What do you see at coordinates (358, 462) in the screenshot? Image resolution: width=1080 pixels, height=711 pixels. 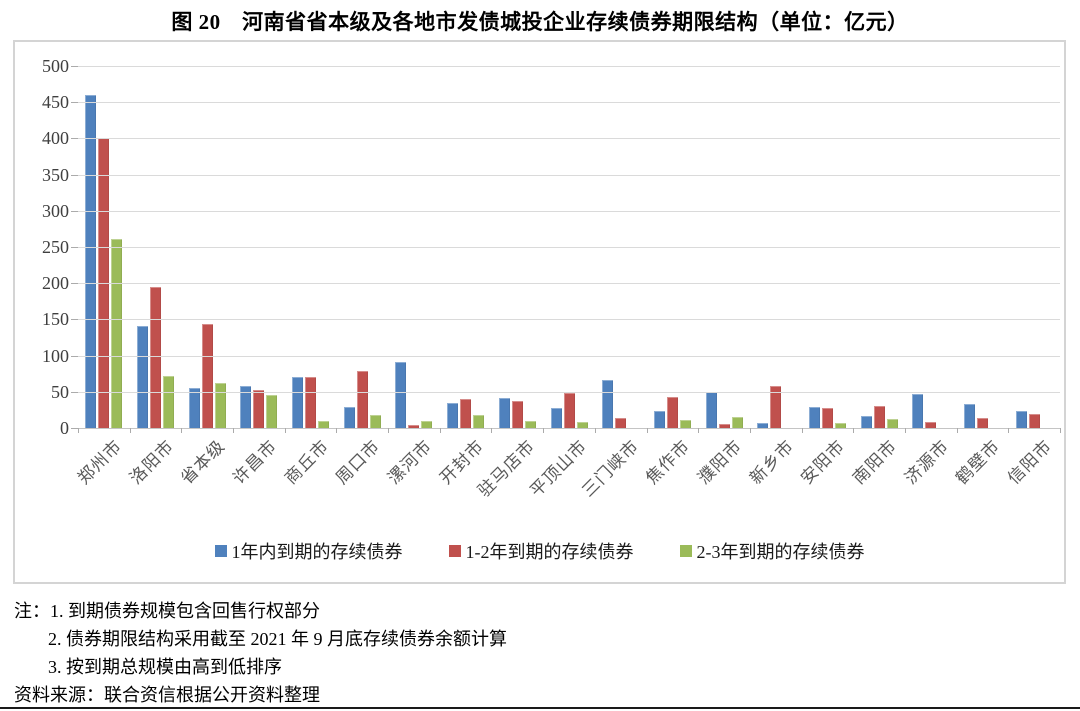 I see `x-axis-label: 周口市` at bounding box center [358, 462].